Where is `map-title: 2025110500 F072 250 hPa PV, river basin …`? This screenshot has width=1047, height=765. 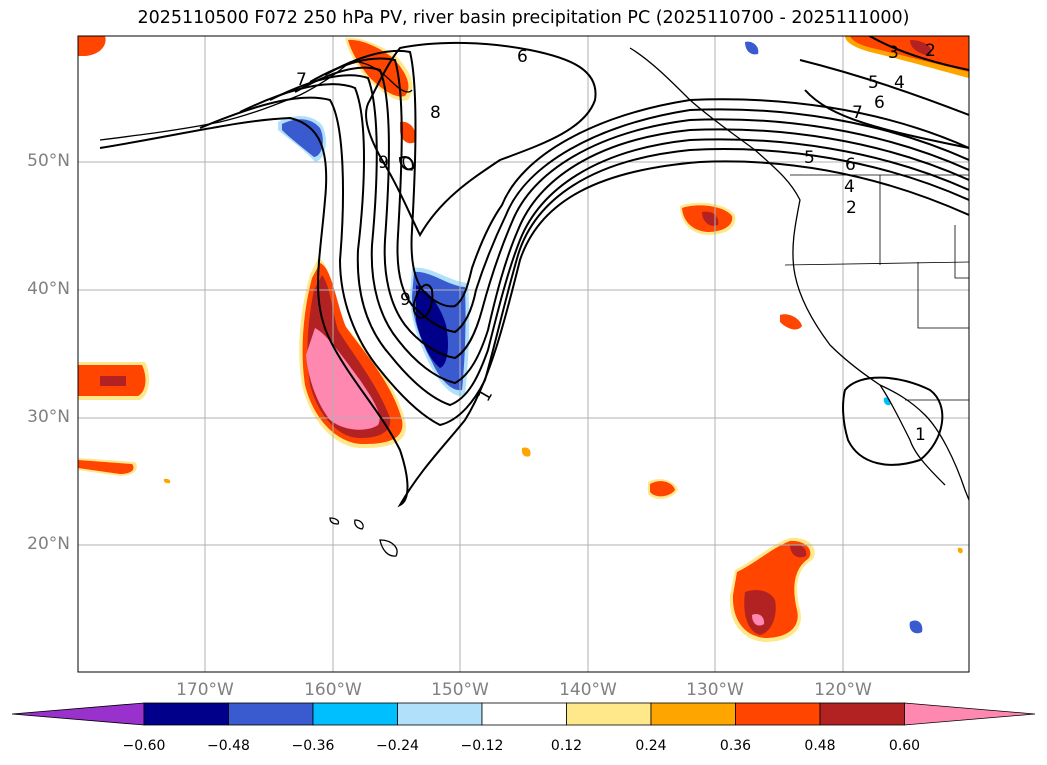
map-title: 2025110500 F072 250 hPa PV, river basin … is located at coordinates (523, 18).